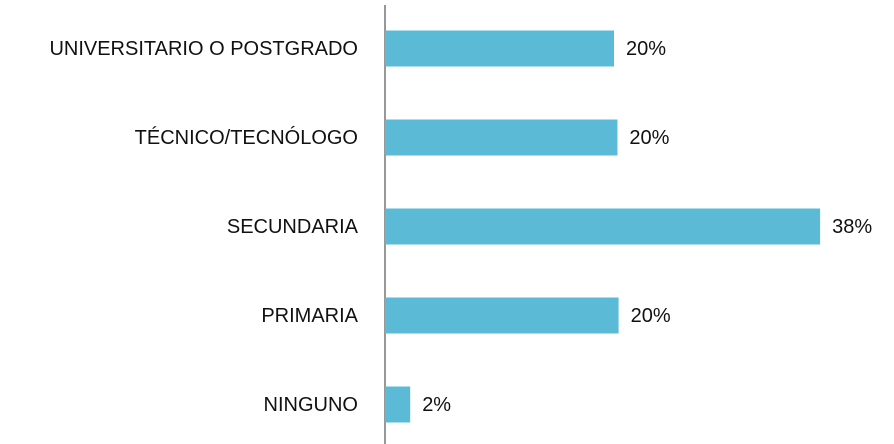  I want to click on y-tick-label: TÉCNICO/TECNÓLOGO, so click(246, 137).